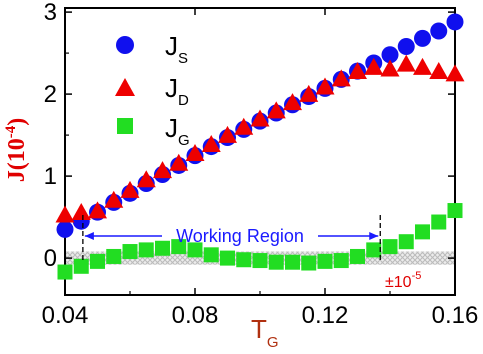 The height and width of the screenshot is (354, 483). Describe the element at coordinates (195, 315) in the screenshot. I see `x-tick-label: 0.08` at that location.